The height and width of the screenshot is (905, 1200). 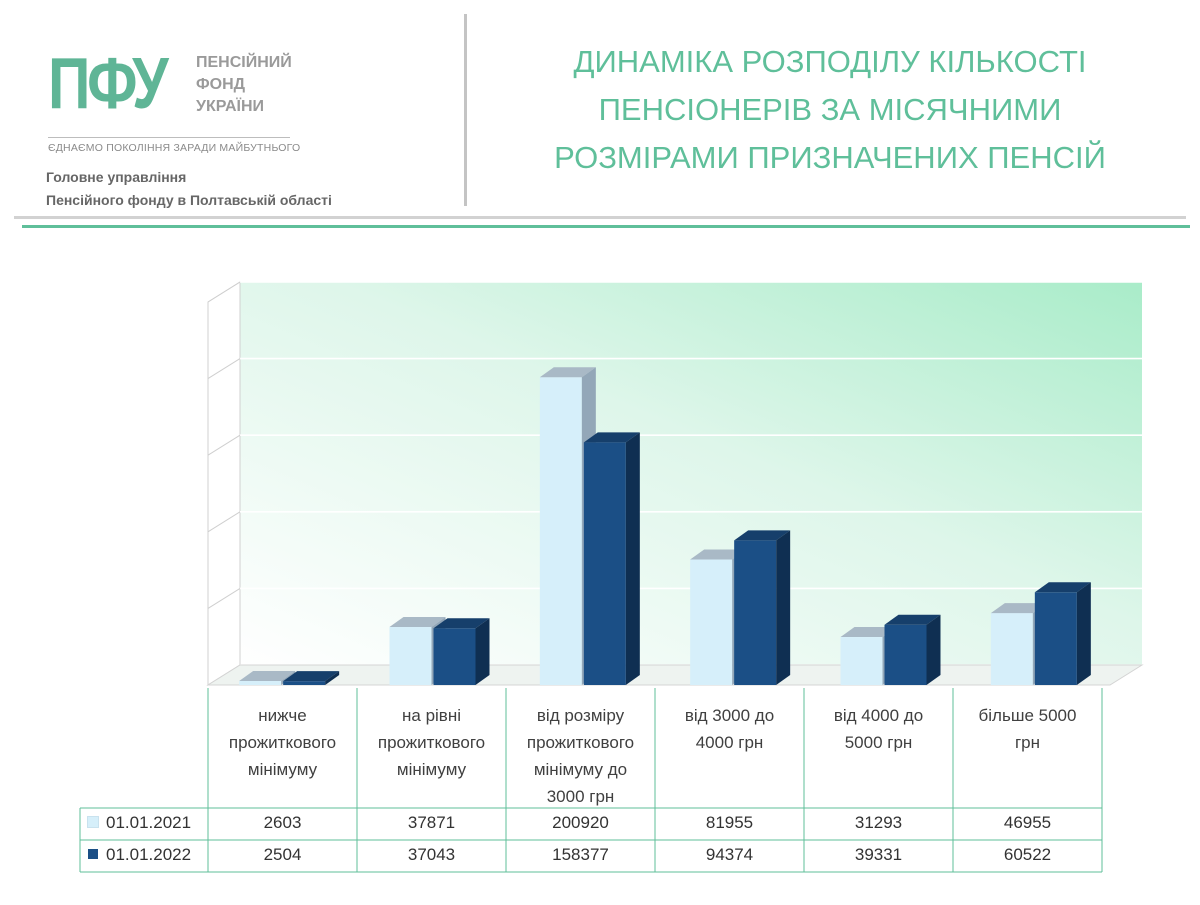 I want to click on header-separator, so click(x=465, y=110).